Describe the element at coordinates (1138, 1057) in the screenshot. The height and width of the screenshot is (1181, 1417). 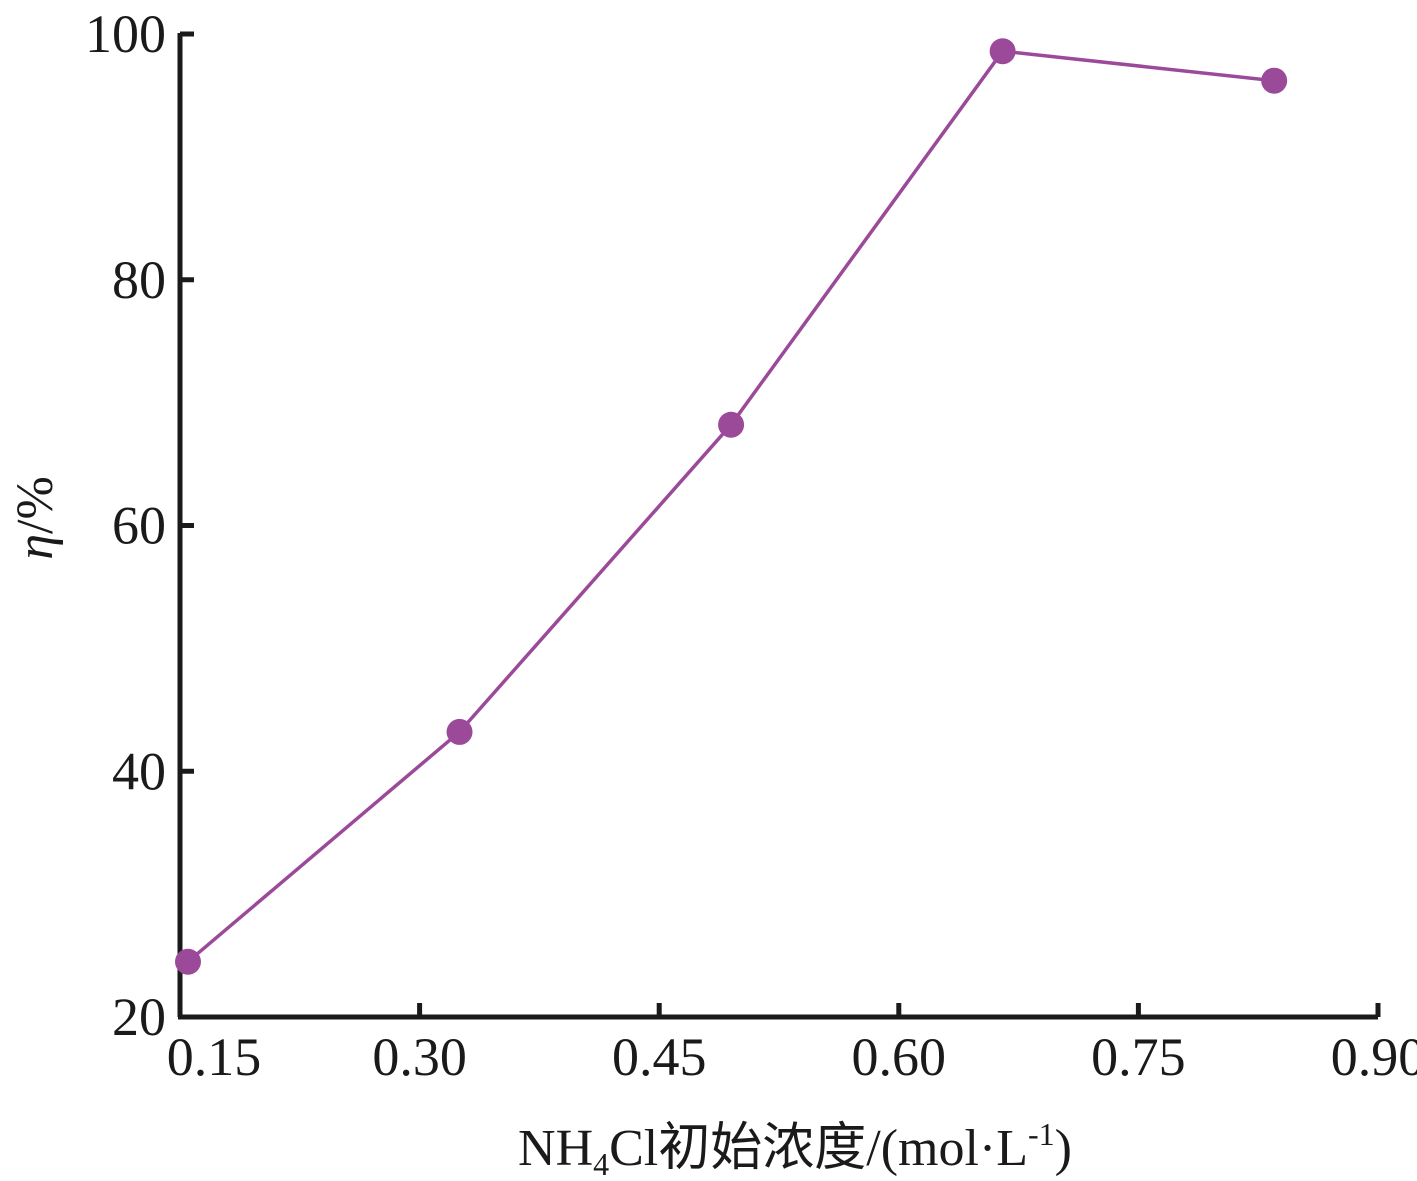
I see `x-tick-label: 0.75` at that location.